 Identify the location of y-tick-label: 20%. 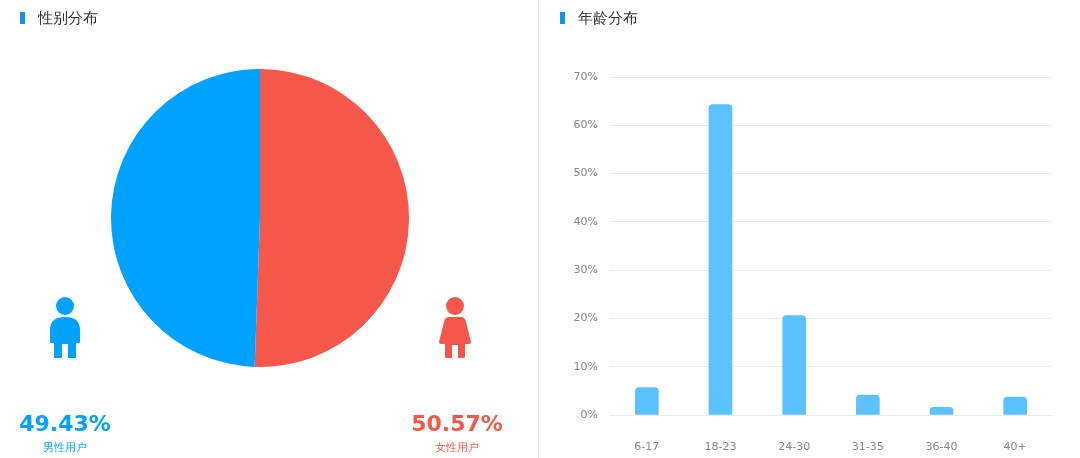
(585, 318).